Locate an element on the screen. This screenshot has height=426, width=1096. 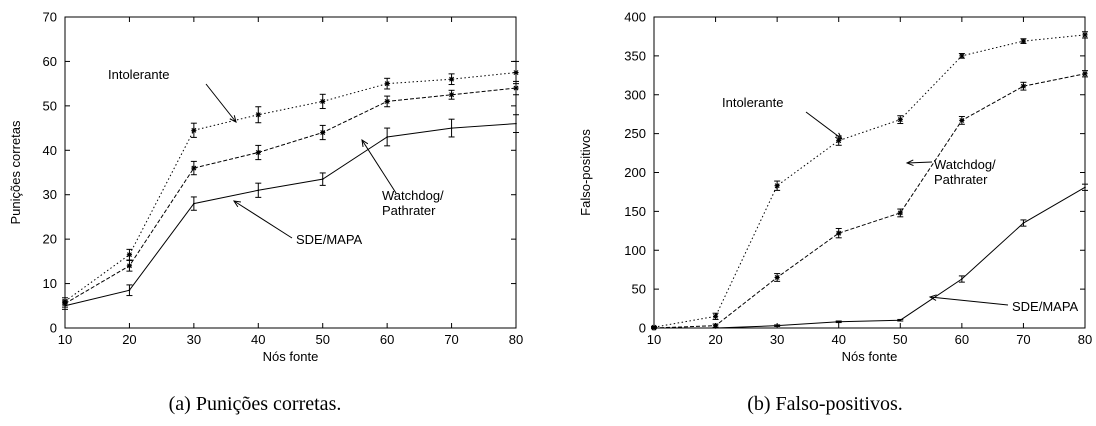
y-tick-label: 20 is located at coordinates (50, 239).